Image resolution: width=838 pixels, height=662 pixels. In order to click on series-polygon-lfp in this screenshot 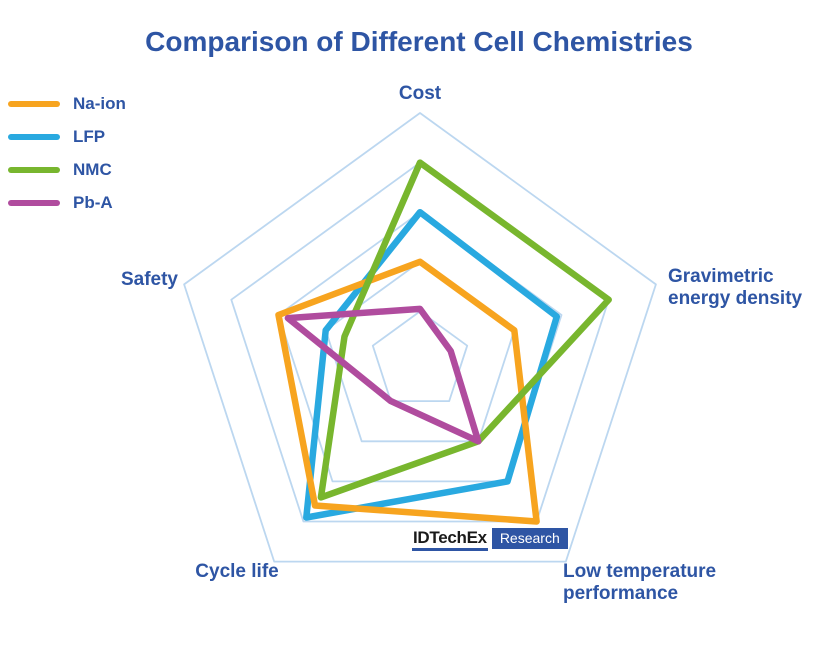, I will do `click(432, 364)`.